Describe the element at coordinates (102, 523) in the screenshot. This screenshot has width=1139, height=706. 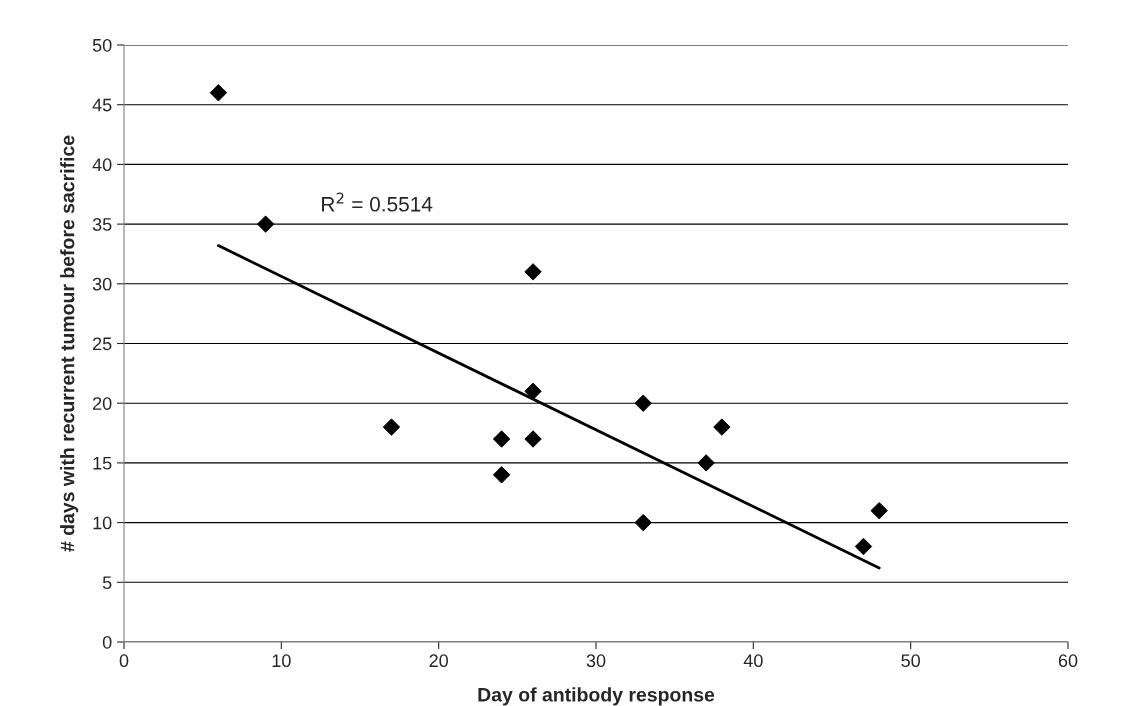
I see `y-tick-label: 10` at that location.